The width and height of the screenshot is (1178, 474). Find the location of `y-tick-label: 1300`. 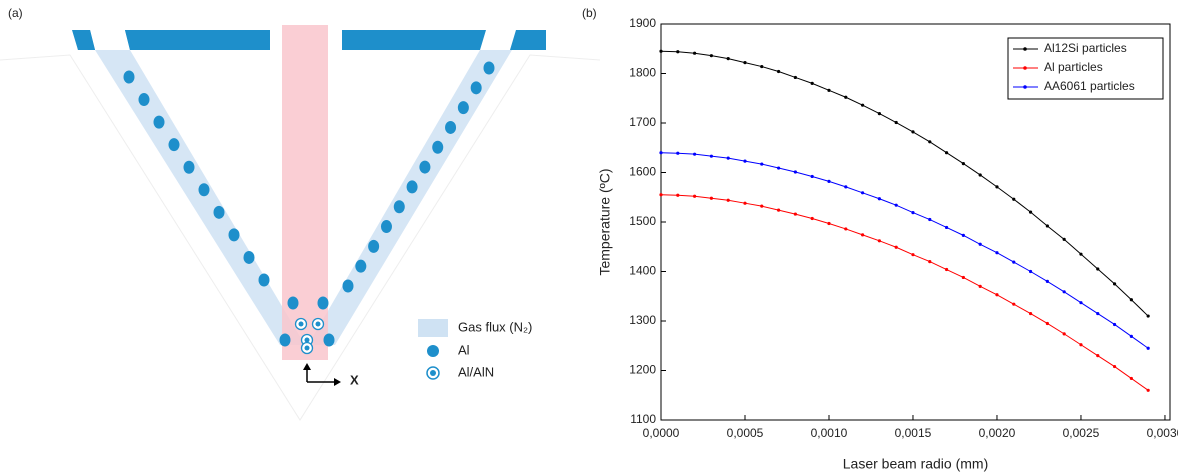

y-tick-label: 1300 is located at coordinates (642, 320).